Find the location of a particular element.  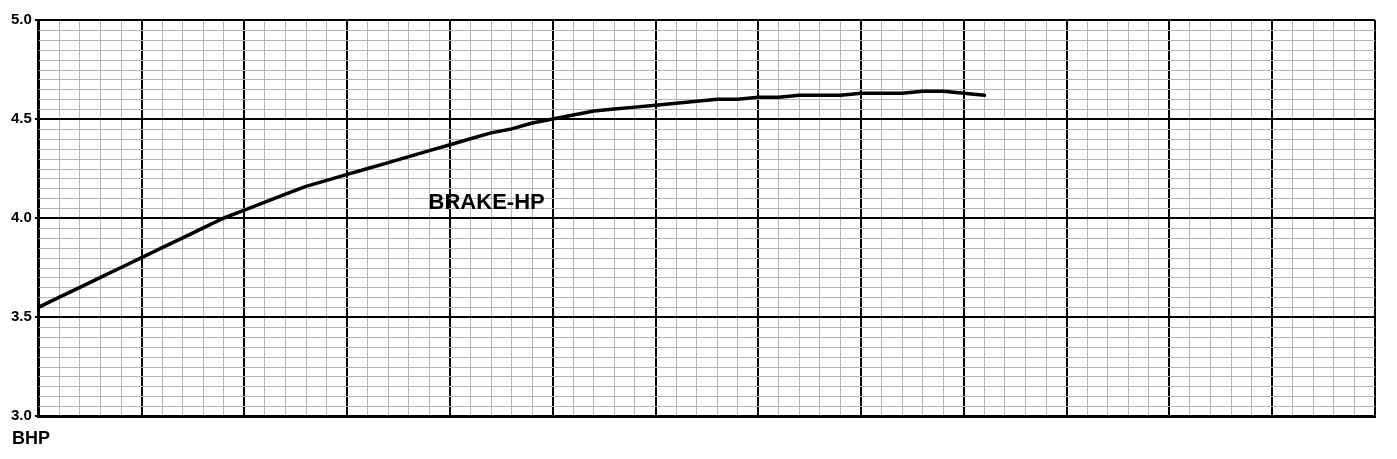

y-tick-label: 3.0 is located at coordinates (21, 415).